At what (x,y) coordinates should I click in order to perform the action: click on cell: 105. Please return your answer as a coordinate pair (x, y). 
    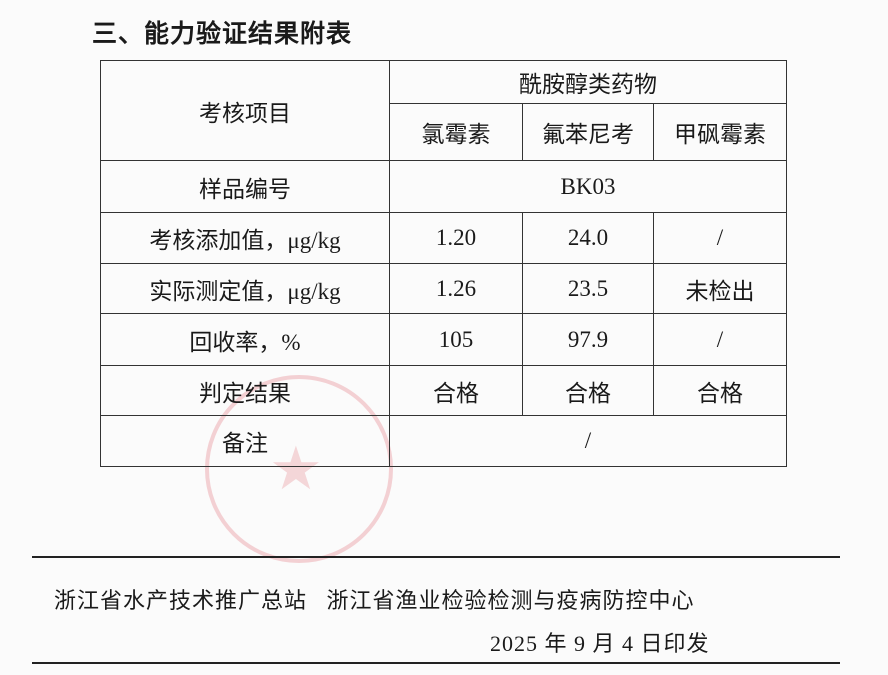
    Looking at the image, I should click on (456, 339).